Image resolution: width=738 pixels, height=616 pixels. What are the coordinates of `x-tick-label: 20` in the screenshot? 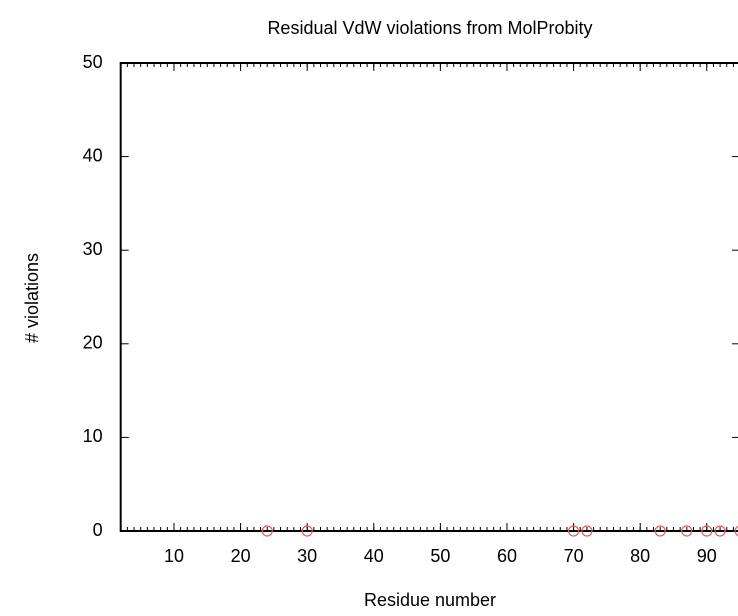 It's located at (241, 556).